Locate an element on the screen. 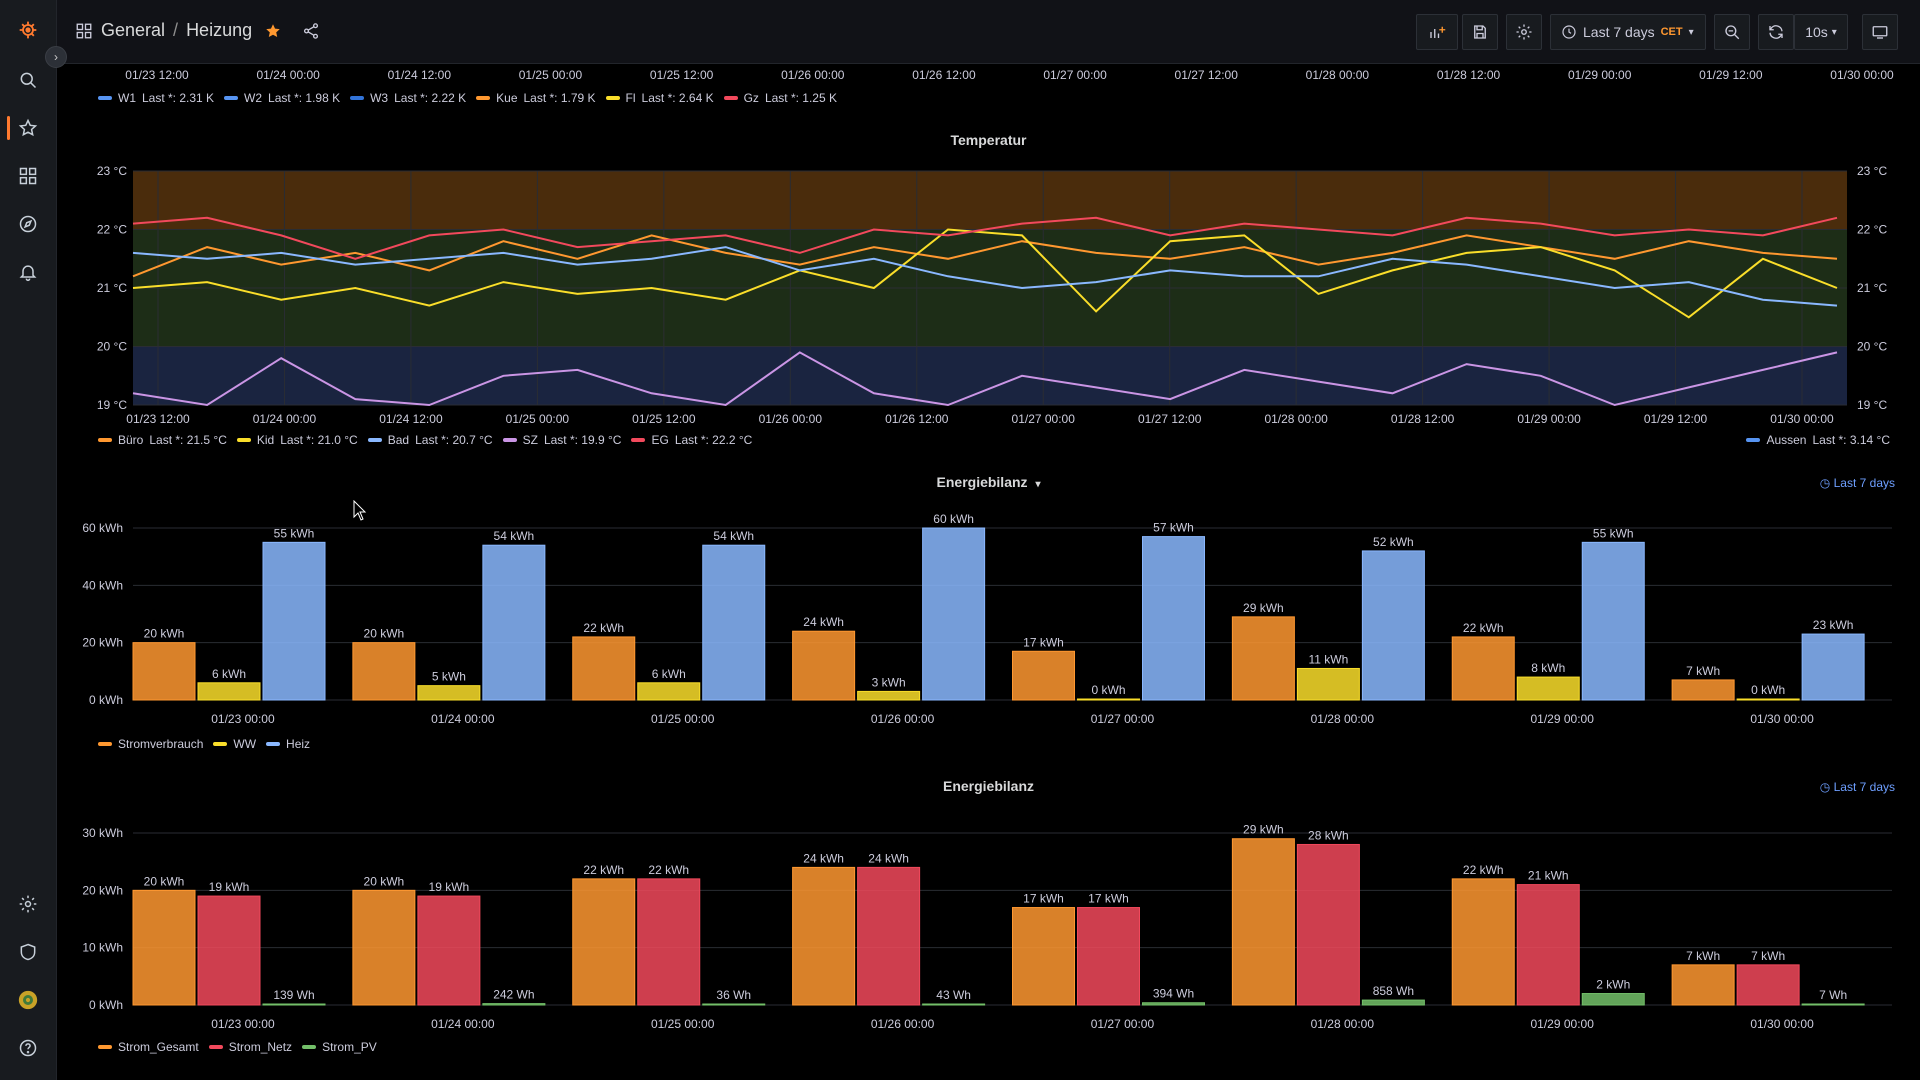 The height and width of the screenshot is (1080, 1920). alerting-bell-icon is located at coordinates (28, 272).